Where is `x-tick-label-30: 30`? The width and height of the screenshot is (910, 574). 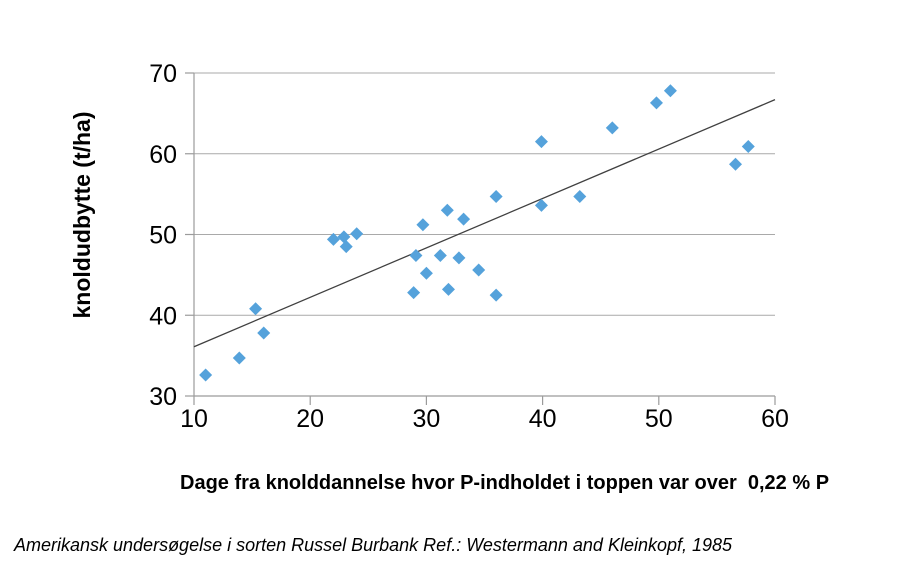 x-tick-label-30: 30 is located at coordinates (426, 419).